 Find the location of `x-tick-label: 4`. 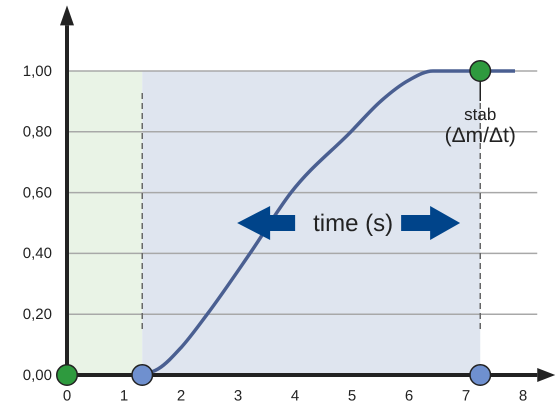

x-tick-label: 4 is located at coordinates (295, 396).